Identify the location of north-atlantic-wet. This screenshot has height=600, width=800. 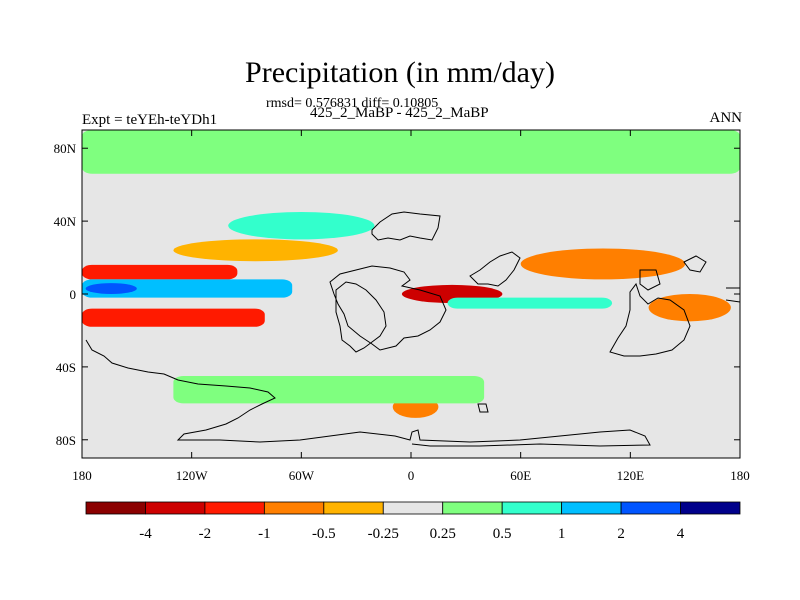
(301, 226).